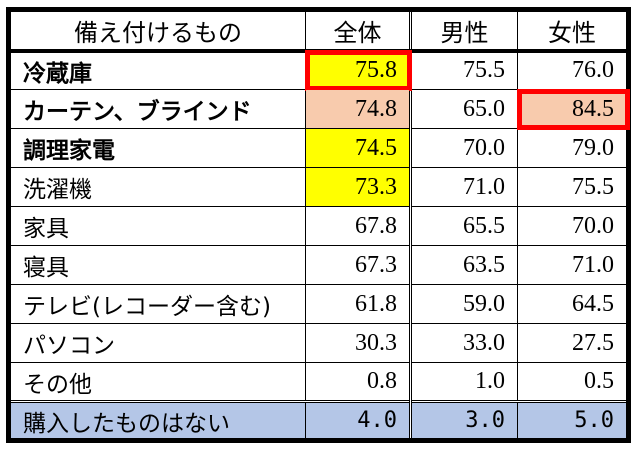  What do you see at coordinates (157, 148) in the screenshot?
I see `row-label: 調理家電` at bounding box center [157, 148].